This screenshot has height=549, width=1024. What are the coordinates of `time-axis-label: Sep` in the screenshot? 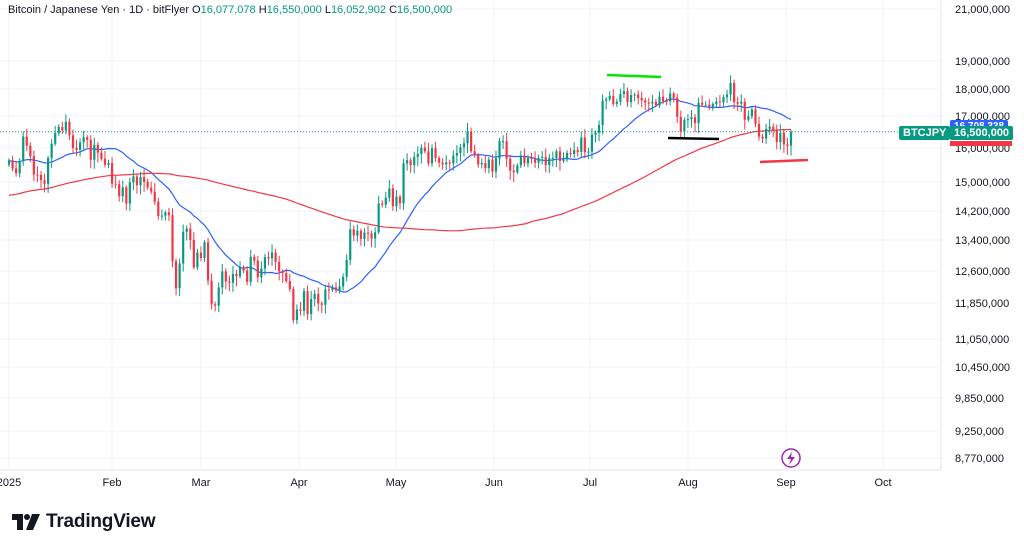 It's located at (786, 483).